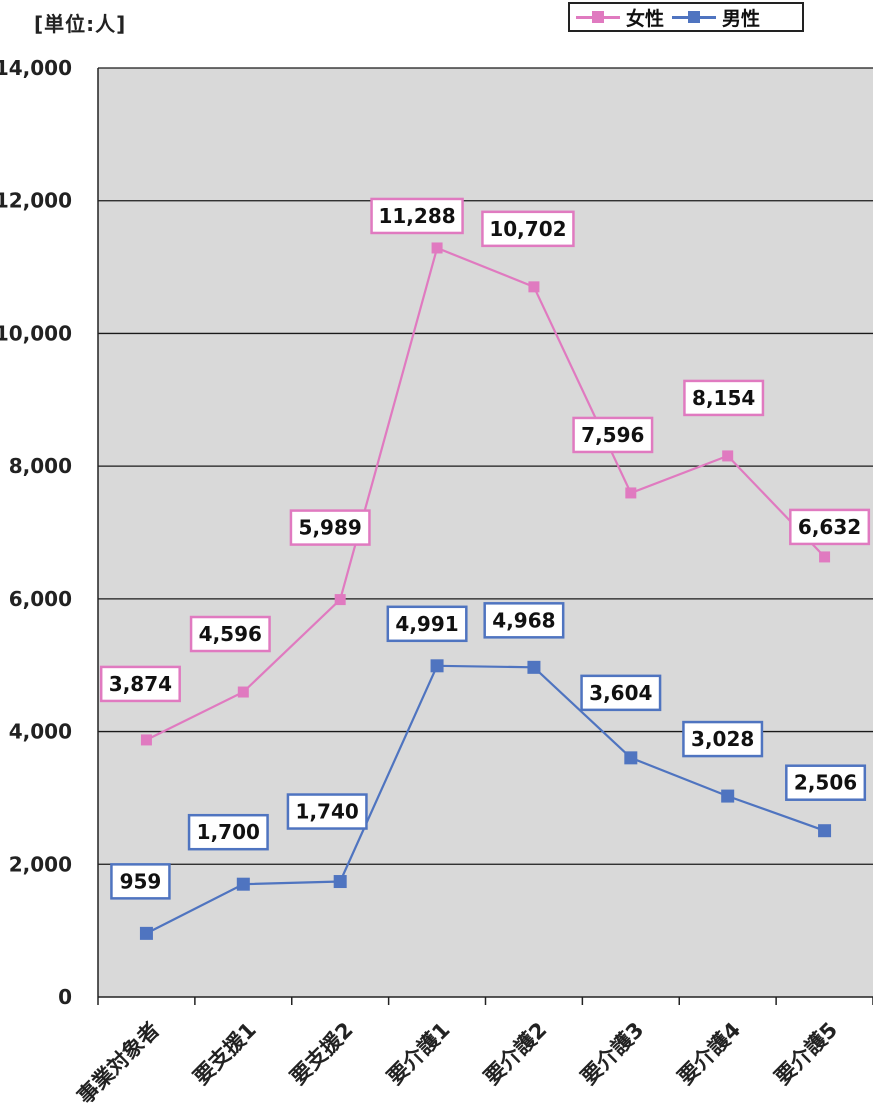 The image size is (873, 1113). What do you see at coordinates (598, 17) in the screenshot?
I see `legend-swatch-female` at bounding box center [598, 17].